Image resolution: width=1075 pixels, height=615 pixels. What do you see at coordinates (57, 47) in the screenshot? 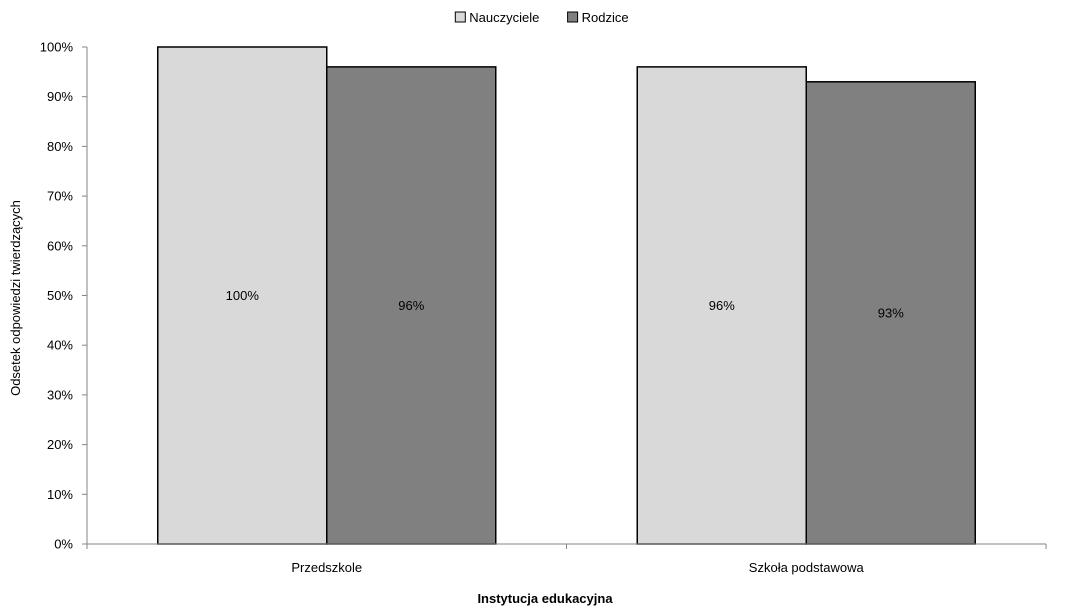
I see `y-tick-label: 100%` at bounding box center [57, 47].